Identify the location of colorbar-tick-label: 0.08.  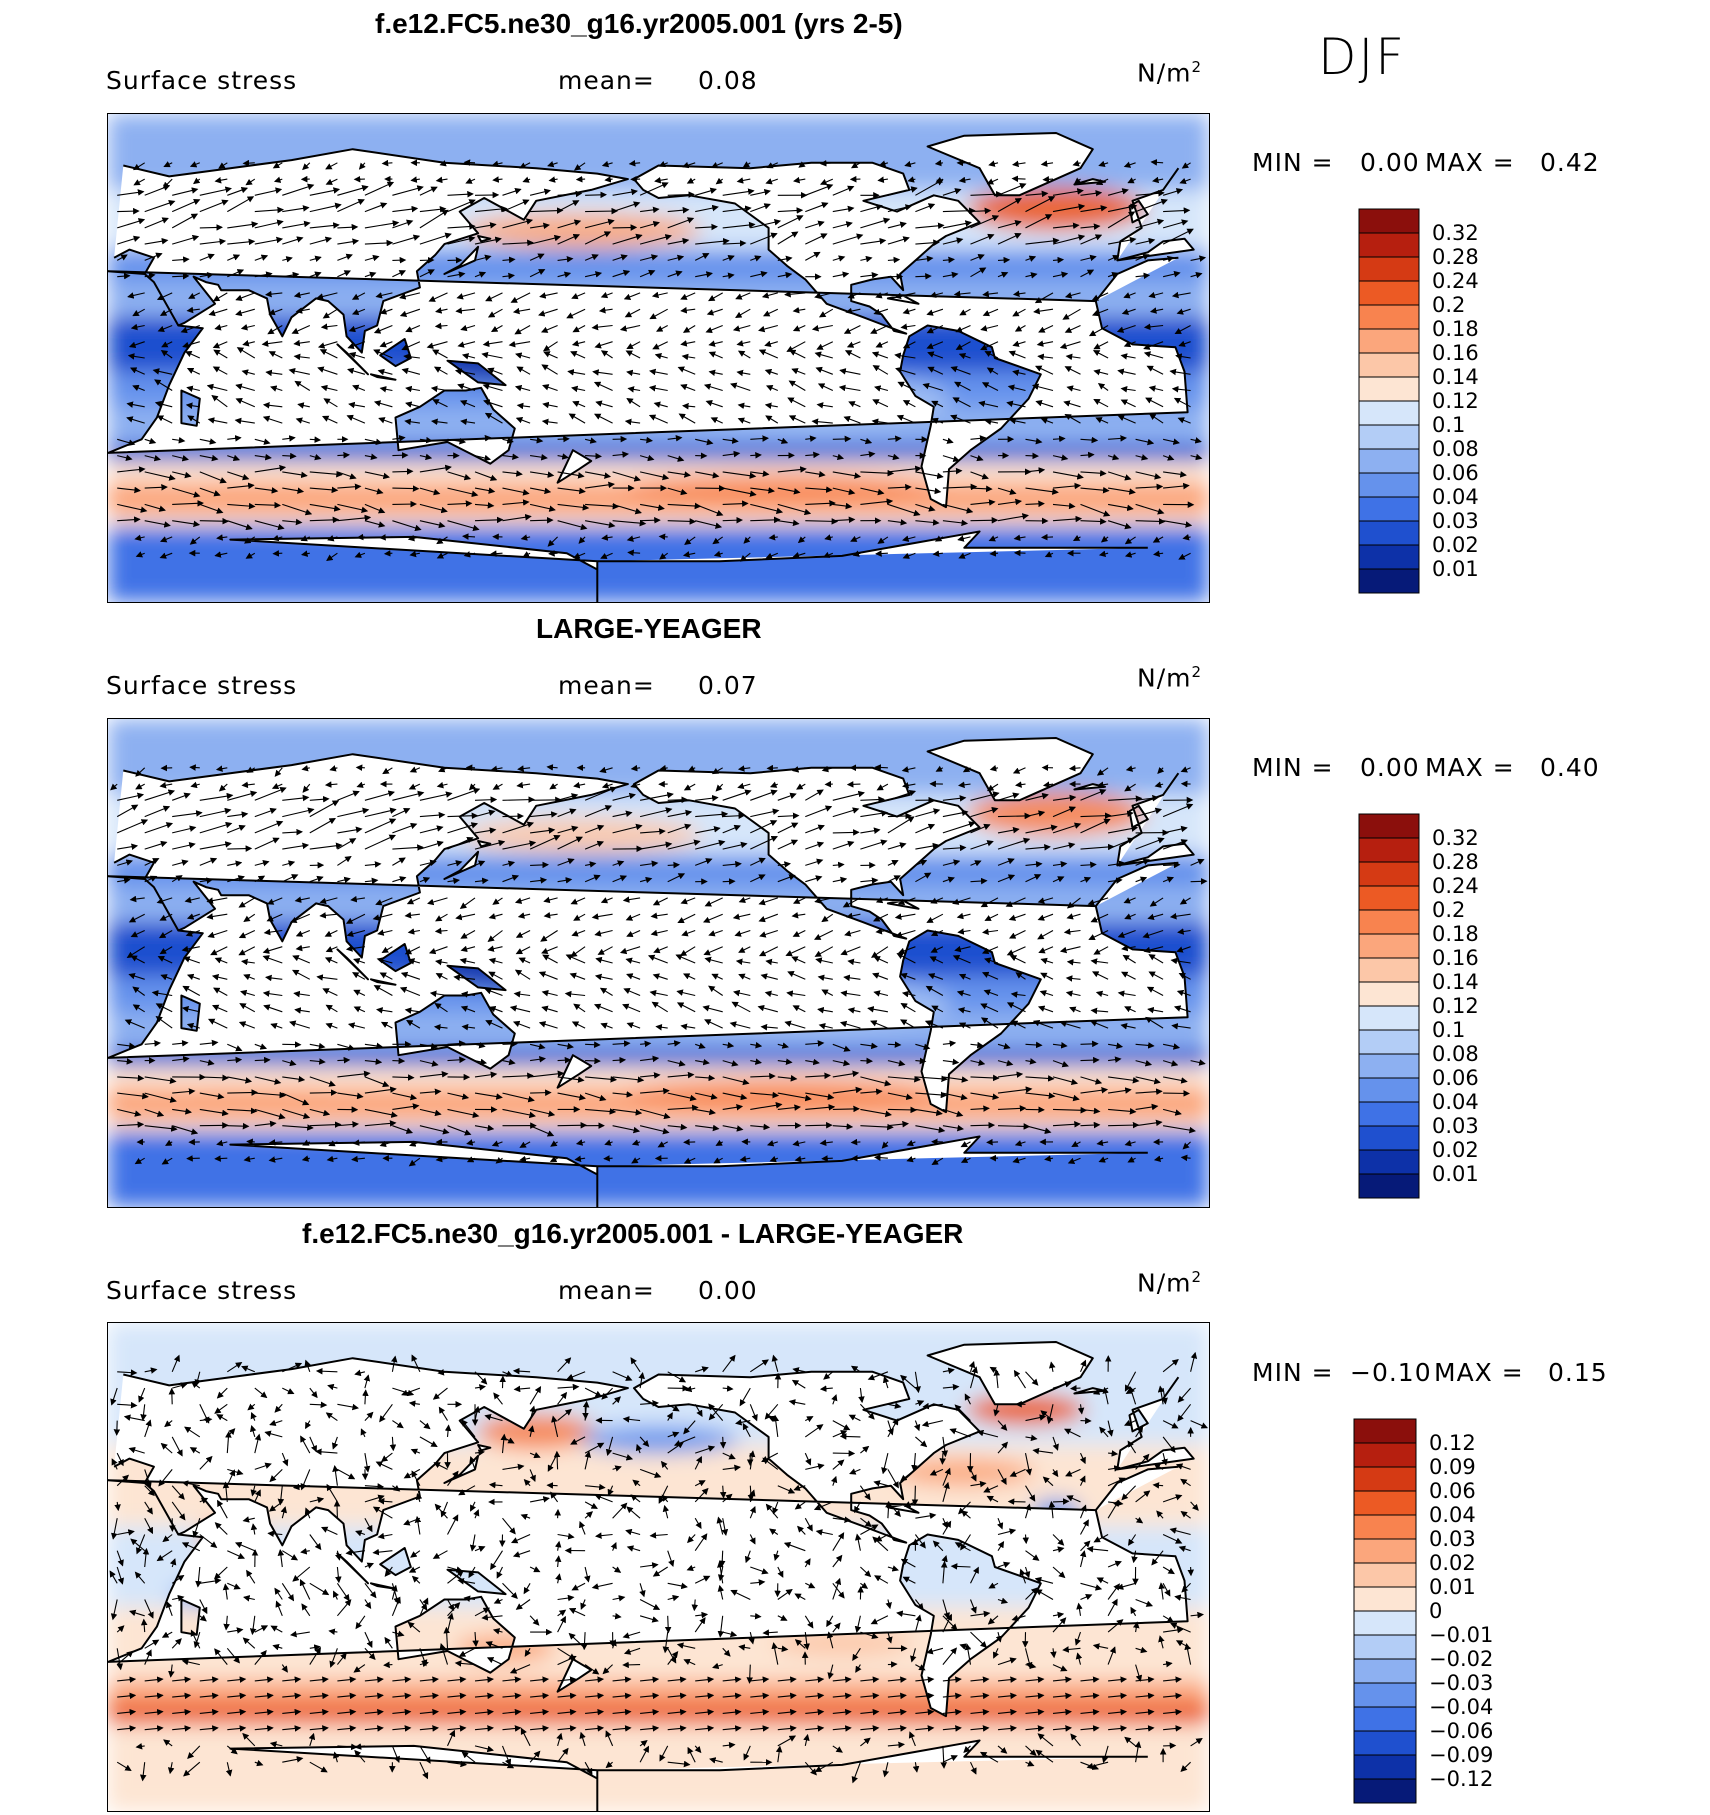
(1455, 449).